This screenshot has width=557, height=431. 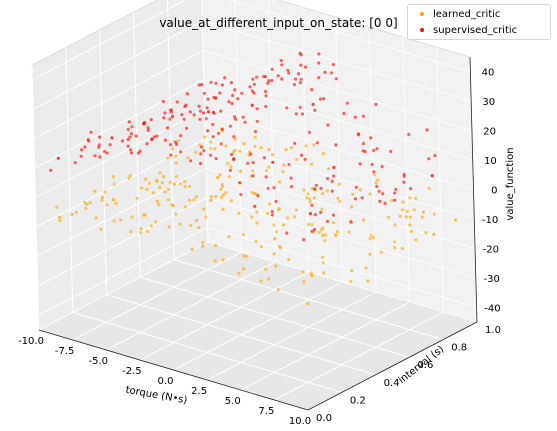 I want to click on z-tick-label: 0, so click(x=494, y=191).